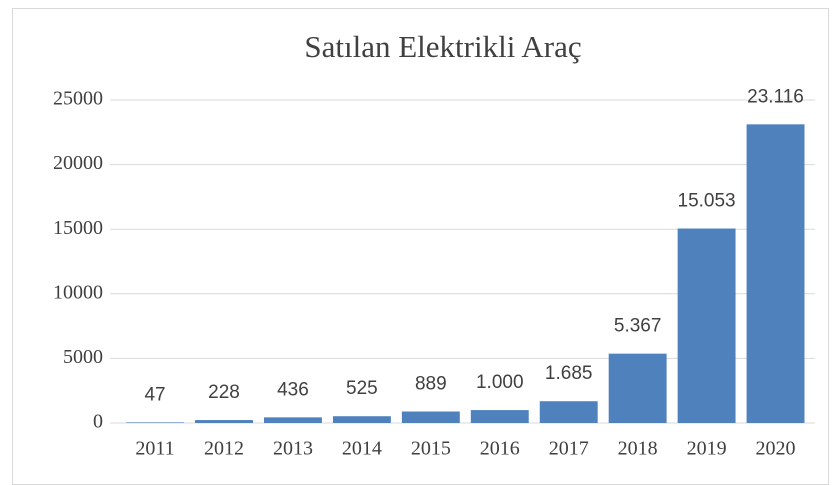 The width and height of the screenshot is (837, 485). Describe the element at coordinates (500, 449) in the screenshot. I see `x-tick-label: 2016` at that location.